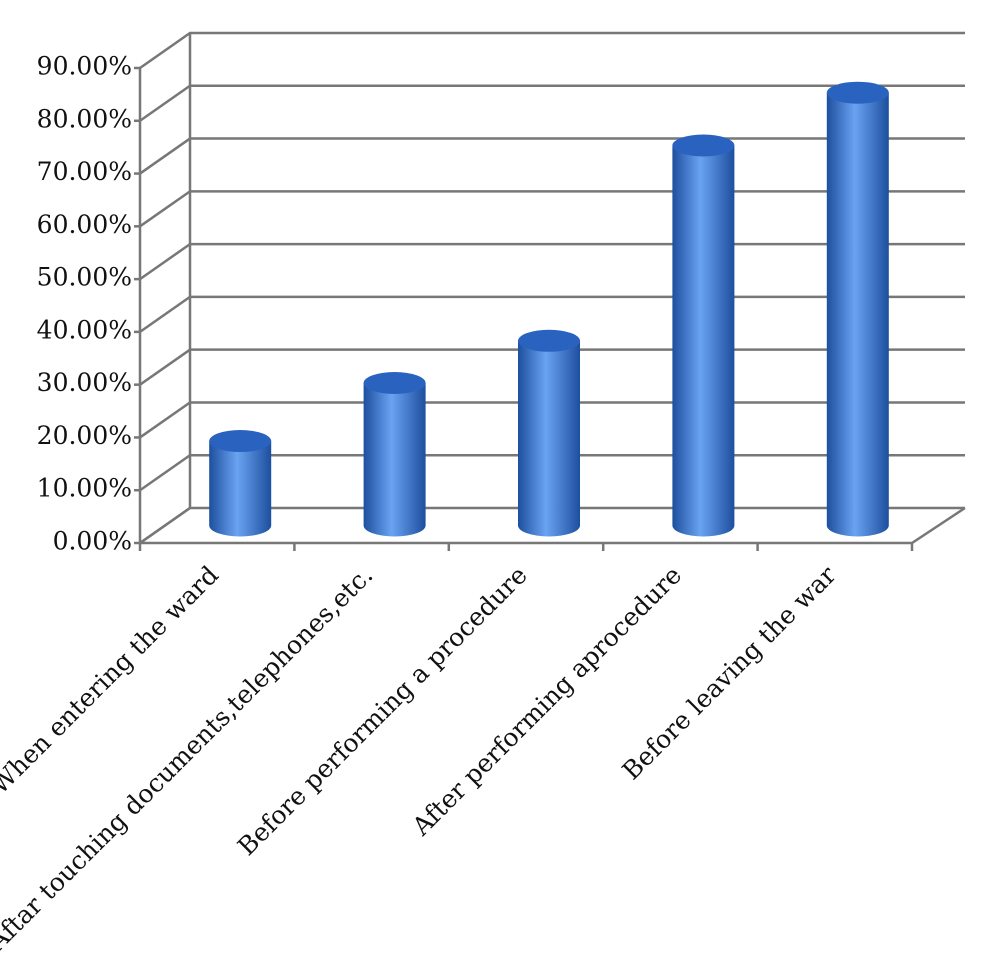  I want to click on y-tick-label: 30.00%, so click(84, 382).